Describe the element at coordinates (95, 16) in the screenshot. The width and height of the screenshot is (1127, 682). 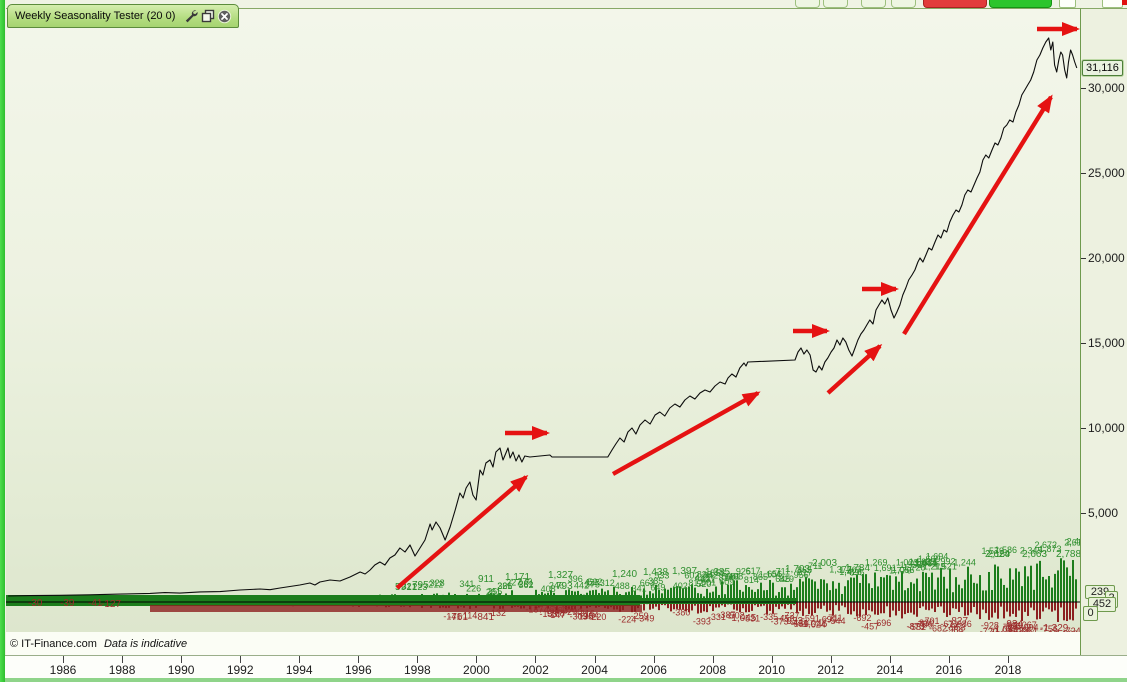
I see `indicator-tab-title: Weekly Seasonality Tester (20 0)` at that location.